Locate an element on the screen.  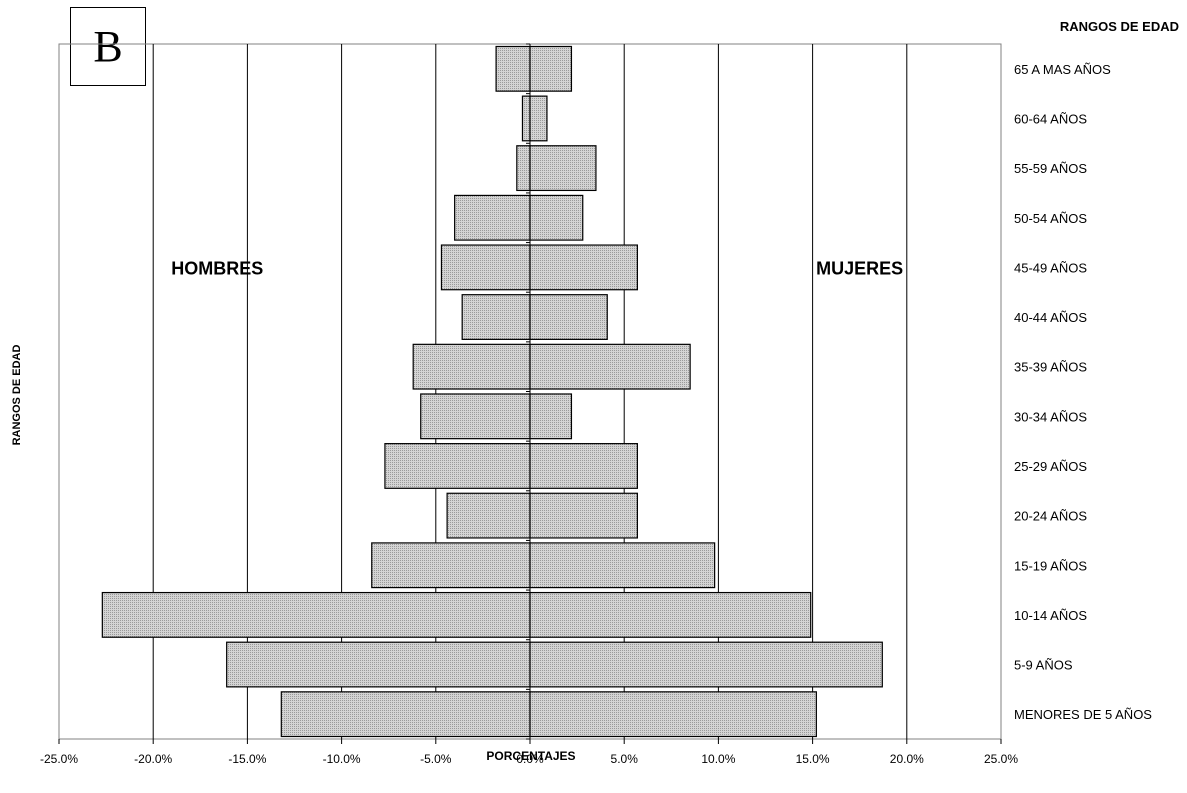
category-label: 5-9 AÑOS is located at coordinates (1043, 665).